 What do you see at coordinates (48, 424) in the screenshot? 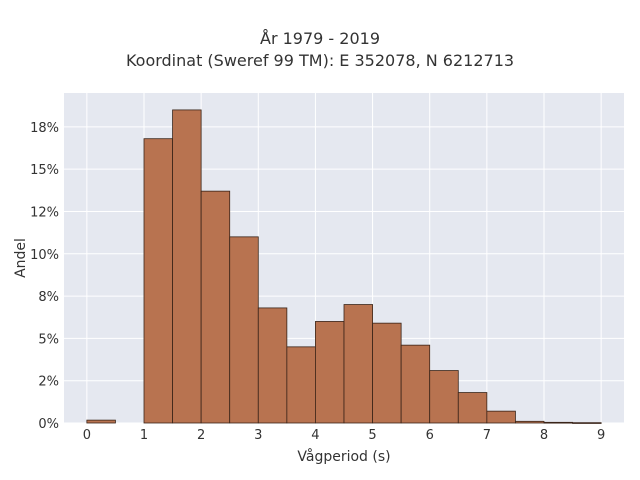
I see `y-tick-label: 0%` at bounding box center [48, 424].